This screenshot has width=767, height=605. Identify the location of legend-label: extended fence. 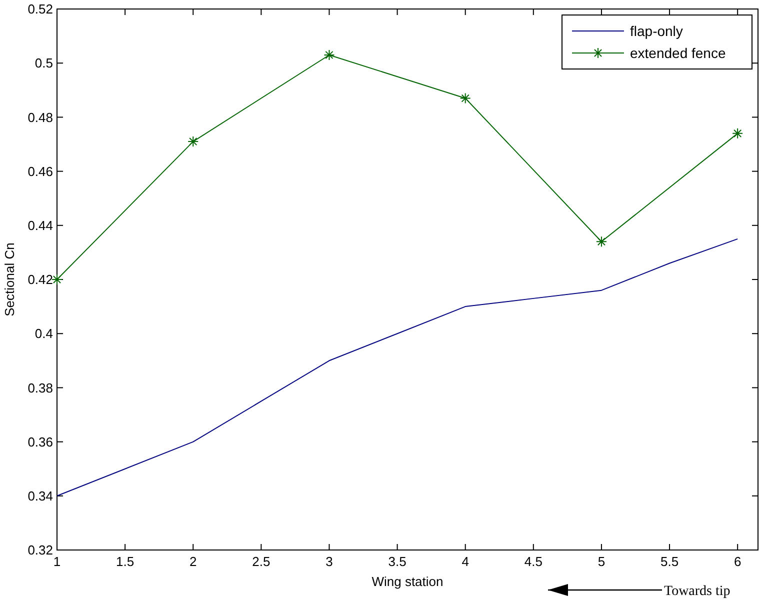
(678, 52).